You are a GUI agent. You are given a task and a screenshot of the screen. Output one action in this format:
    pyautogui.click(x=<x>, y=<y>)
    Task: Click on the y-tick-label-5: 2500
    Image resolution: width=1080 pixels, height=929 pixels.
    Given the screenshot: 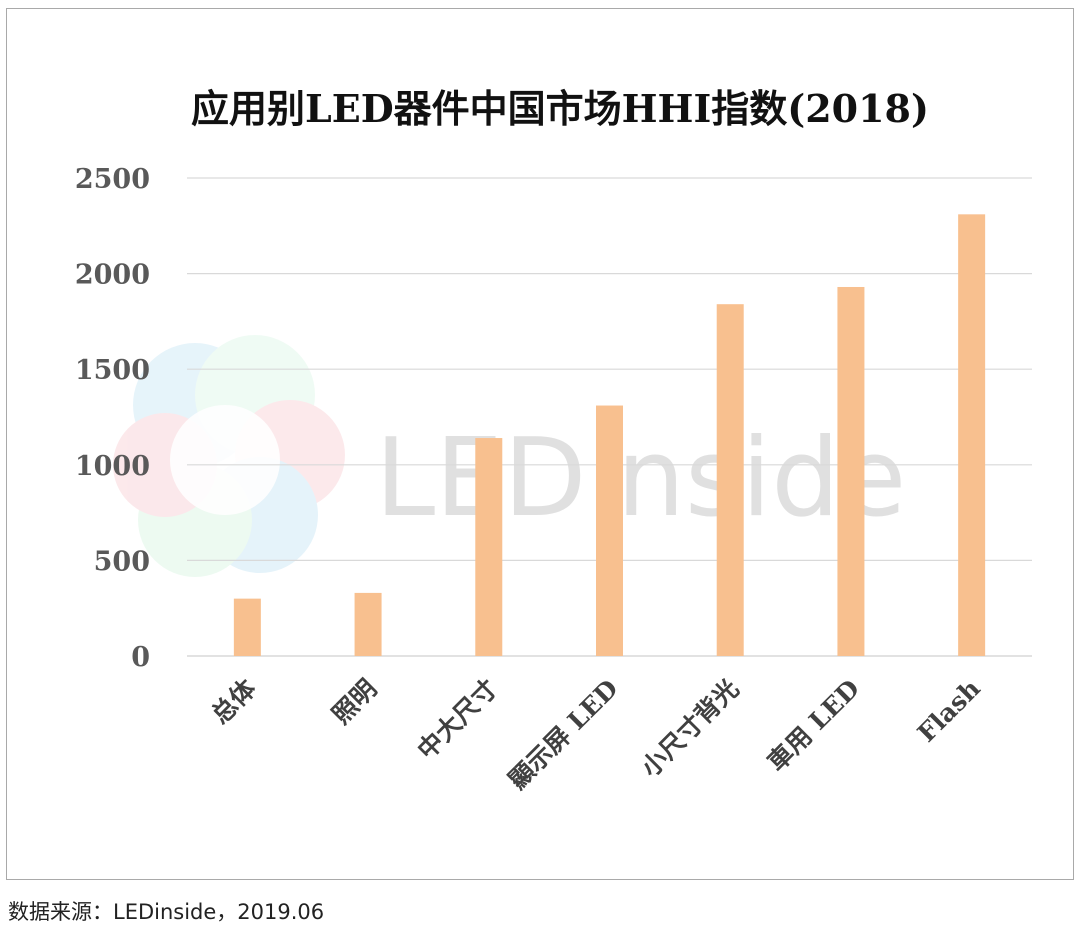 What is the action you would take?
    pyautogui.click(x=112, y=179)
    